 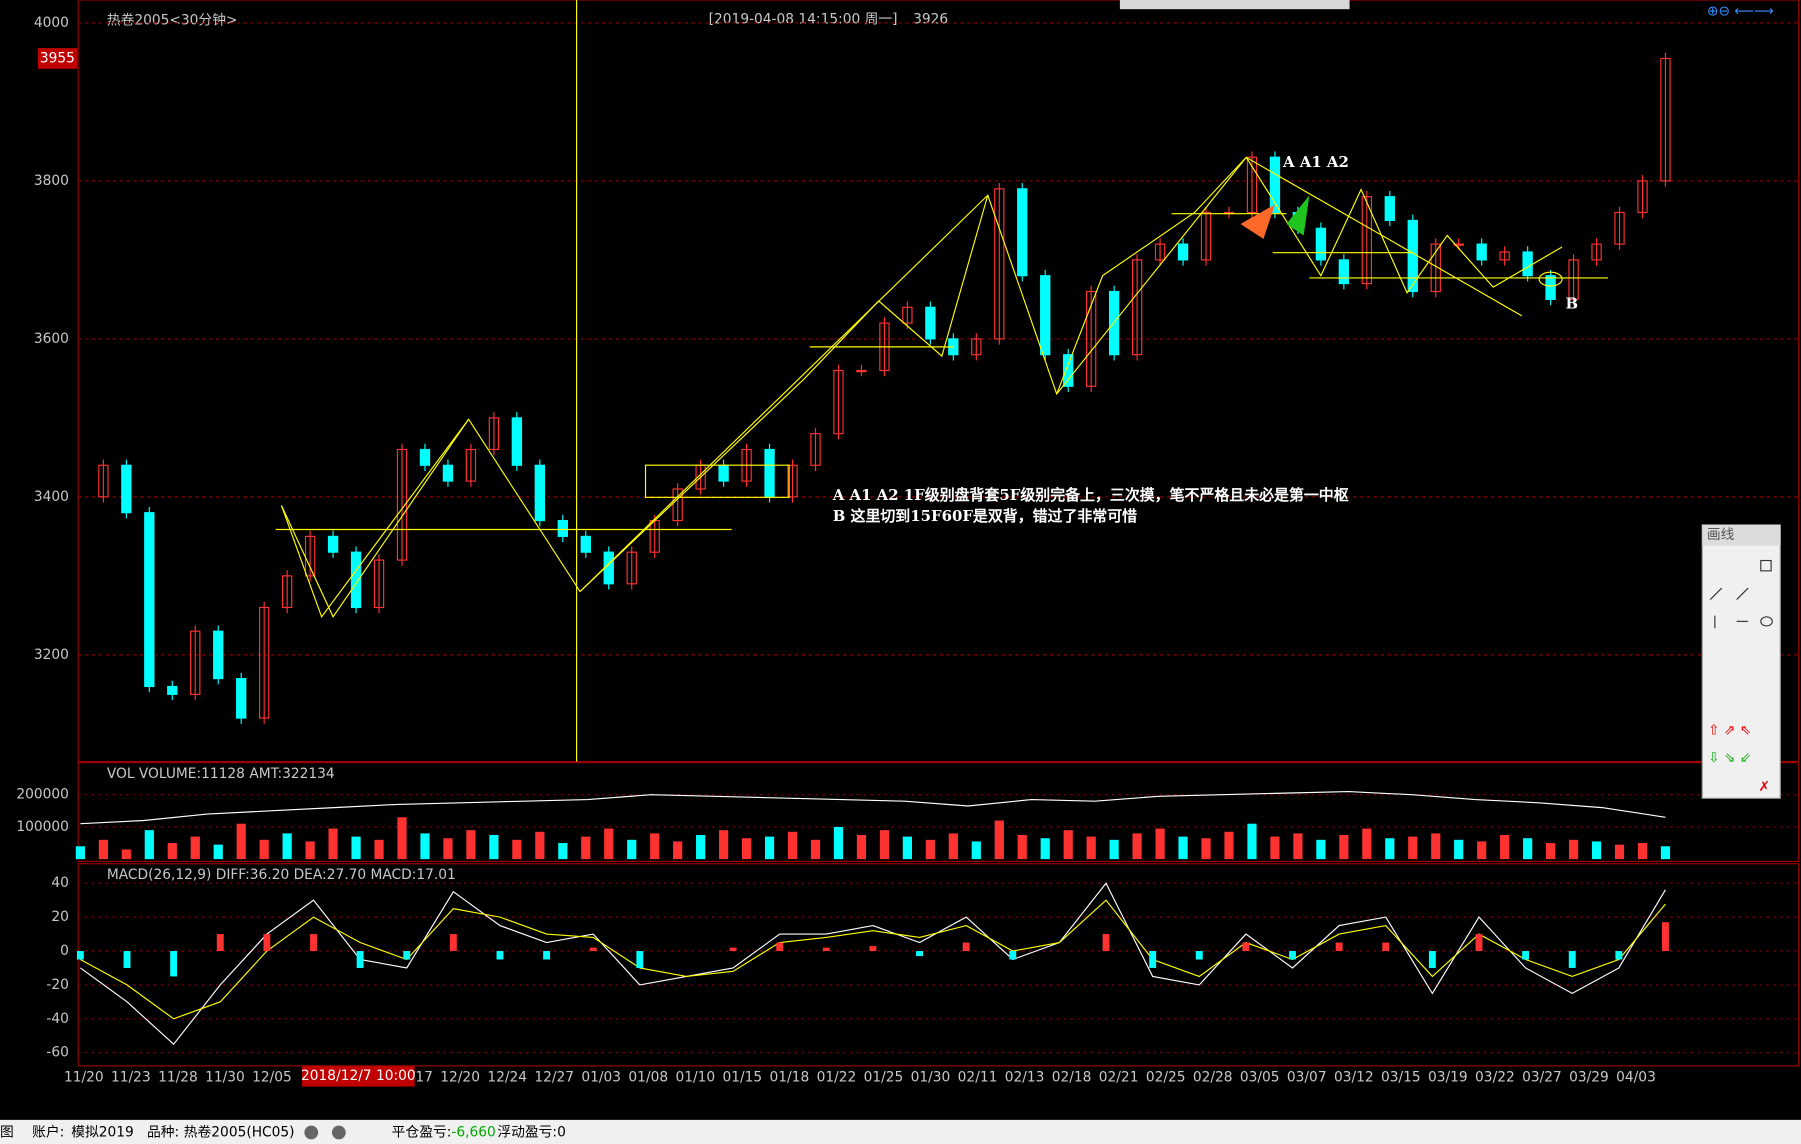 I want to click on y-tick-label: 3600, so click(x=51, y=339).